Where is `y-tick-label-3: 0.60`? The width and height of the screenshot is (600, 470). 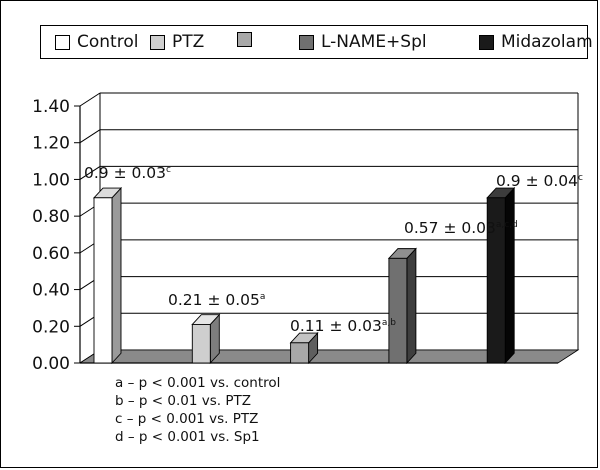
y-tick-label-3: 0.60 is located at coordinates (51, 254).